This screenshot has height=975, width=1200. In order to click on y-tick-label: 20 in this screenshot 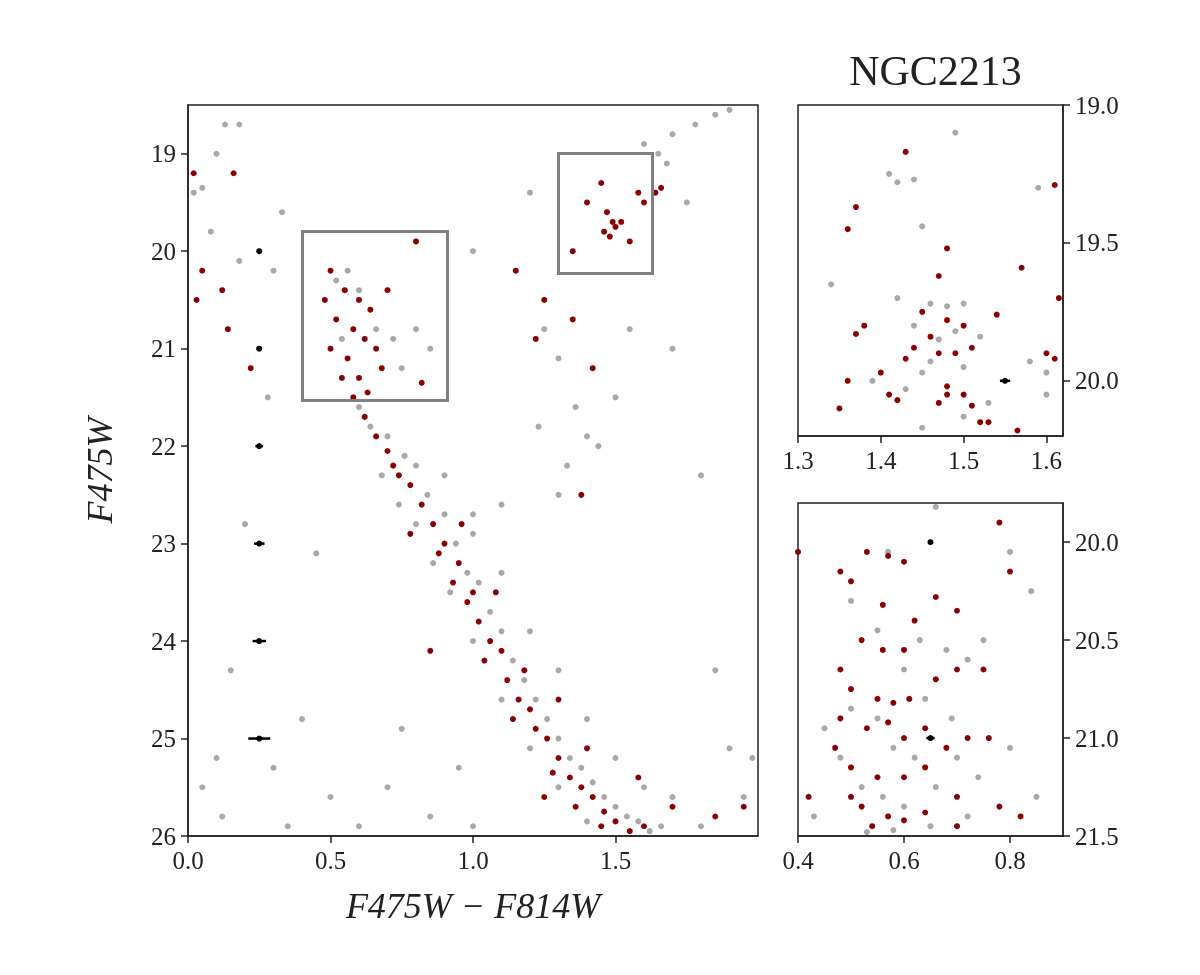, I will do `click(163, 251)`.